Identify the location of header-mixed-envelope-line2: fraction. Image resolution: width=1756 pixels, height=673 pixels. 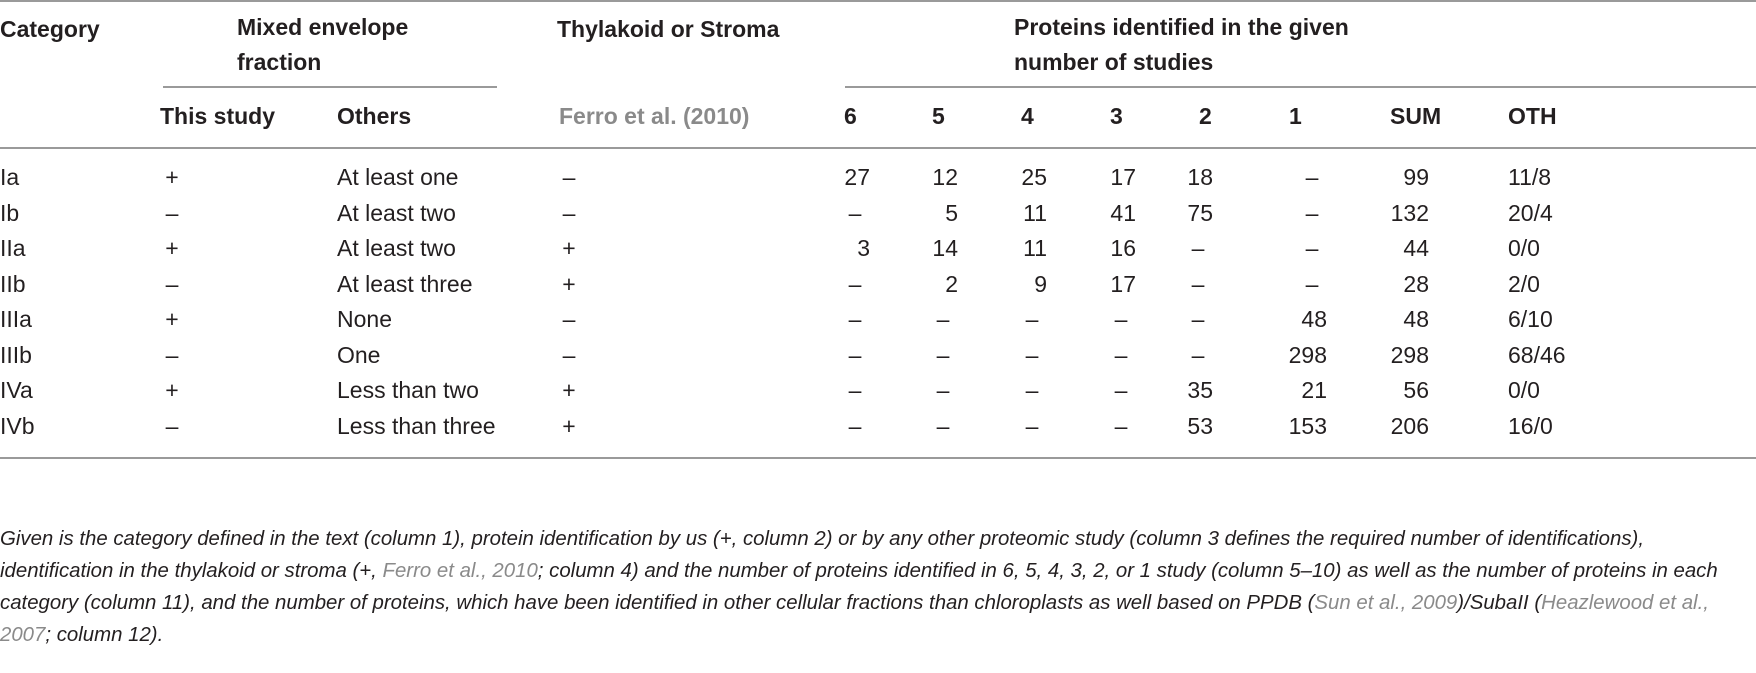
(279, 62).